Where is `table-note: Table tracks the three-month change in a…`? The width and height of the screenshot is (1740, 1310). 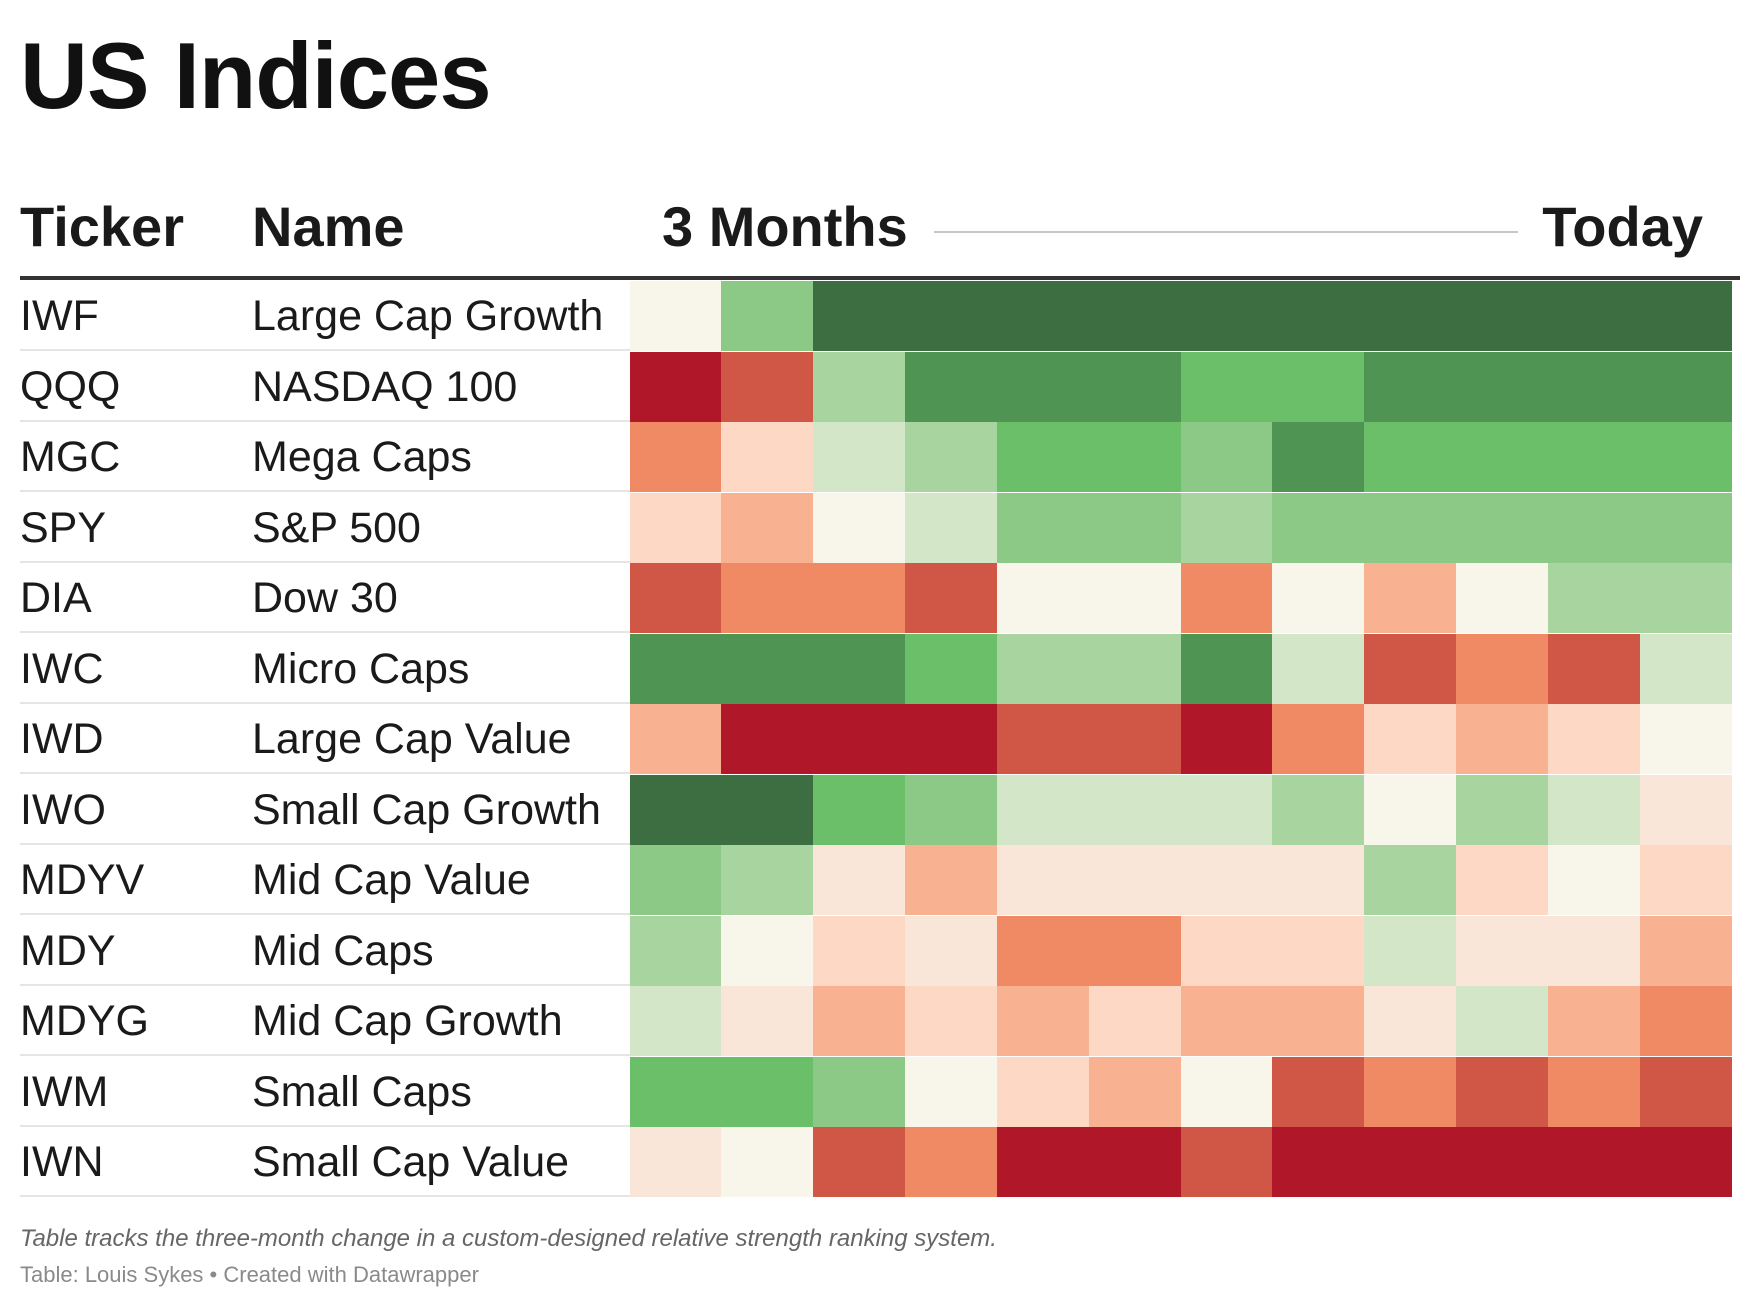 table-note: Table tracks the three-month change in a… is located at coordinates (508, 1238).